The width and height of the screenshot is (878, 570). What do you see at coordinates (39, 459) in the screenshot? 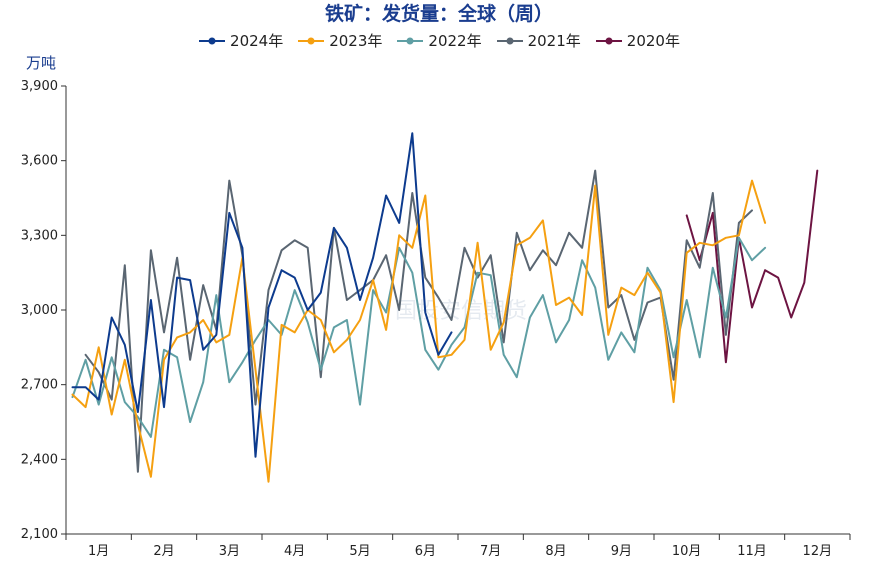
I see `y-tick-label: 2,400` at bounding box center [39, 459].